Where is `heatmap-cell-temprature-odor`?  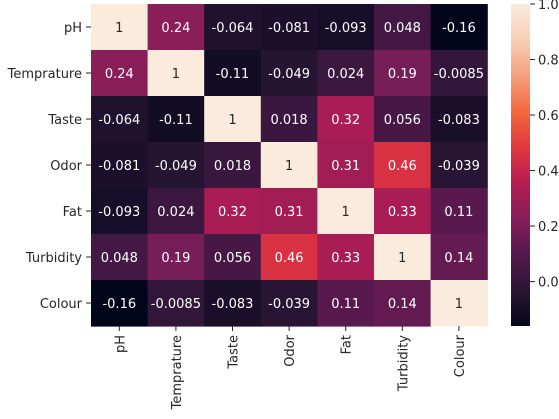 heatmap-cell-temprature-odor is located at coordinates (289, 73).